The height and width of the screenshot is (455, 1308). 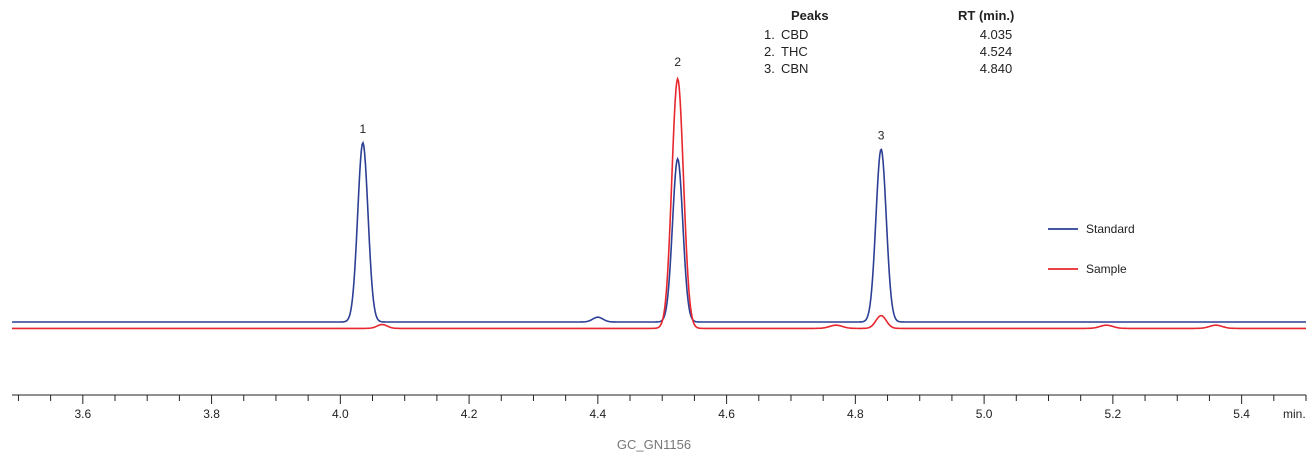 What do you see at coordinates (1241, 414) in the screenshot?
I see `x-tick-label: 5.4` at bounding box center [1241, 414].